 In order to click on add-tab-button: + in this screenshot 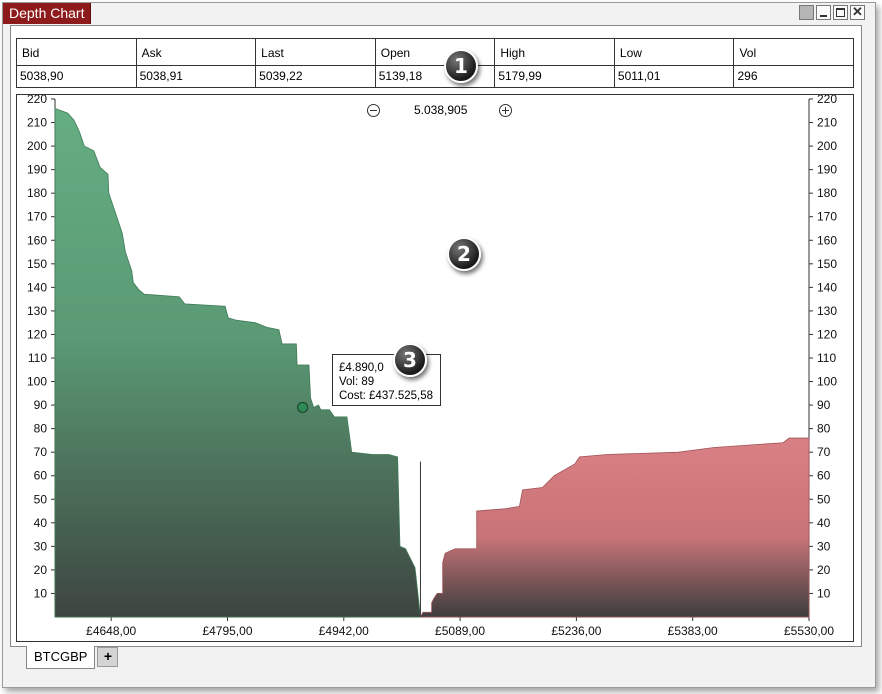, I will do `click(108, 657)`.